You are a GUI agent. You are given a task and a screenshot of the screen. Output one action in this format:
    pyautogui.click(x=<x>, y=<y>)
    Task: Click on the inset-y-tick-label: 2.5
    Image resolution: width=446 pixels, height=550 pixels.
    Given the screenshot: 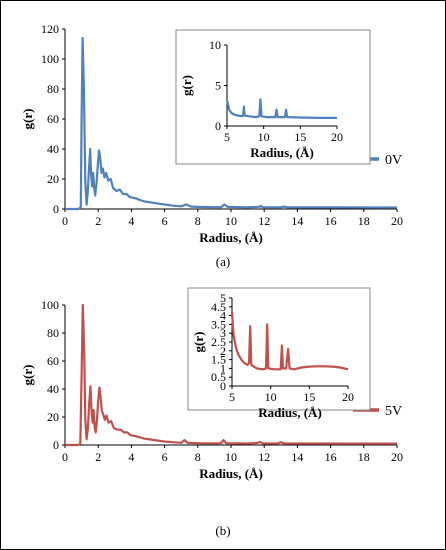 What is the action you would take?
    pyautogui.click(x=218, y=342)
    